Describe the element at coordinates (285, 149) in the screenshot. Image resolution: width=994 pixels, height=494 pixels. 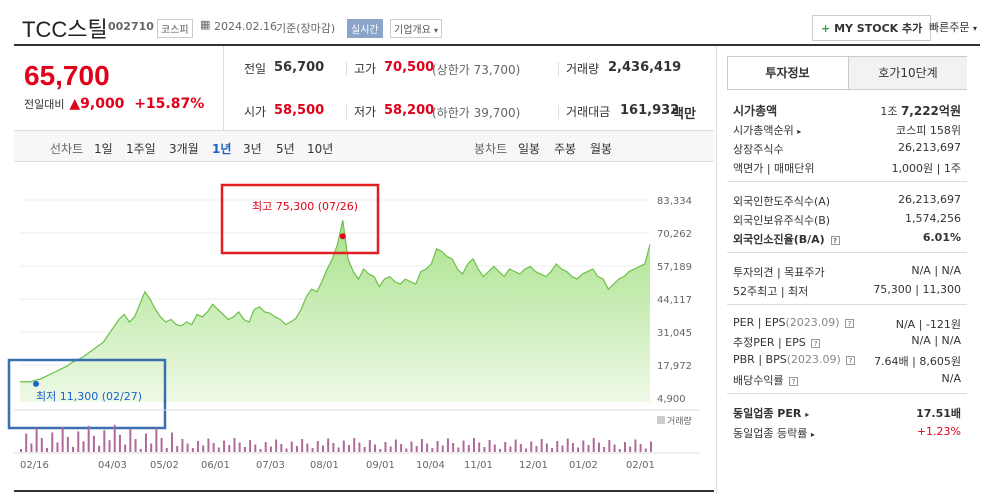
I see `period-5y: 5년` at that location.